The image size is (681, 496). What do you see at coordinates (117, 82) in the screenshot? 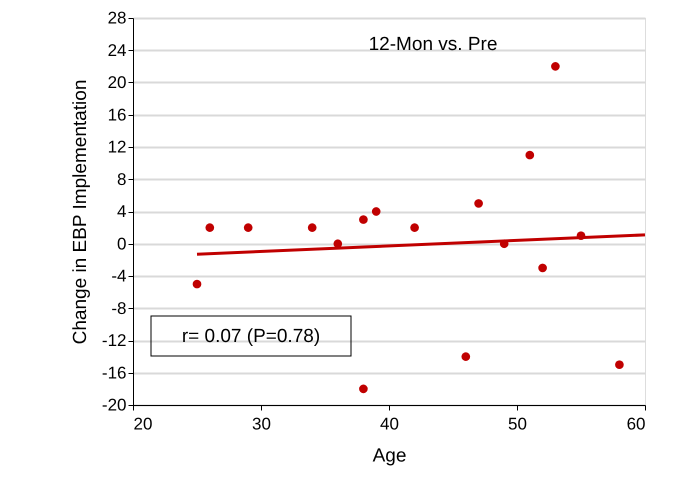
I see `y-tick-label: 20` at bounding box center [117, 82].